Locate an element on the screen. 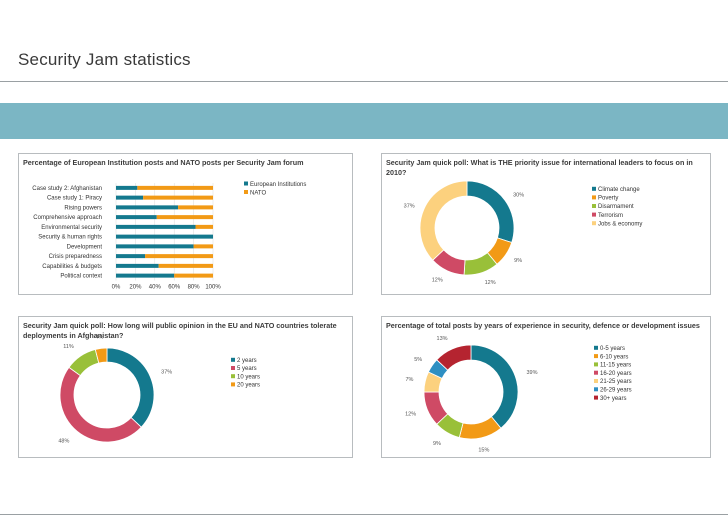  slice-label-30-years: 13% is located at coordinates (442, 339).